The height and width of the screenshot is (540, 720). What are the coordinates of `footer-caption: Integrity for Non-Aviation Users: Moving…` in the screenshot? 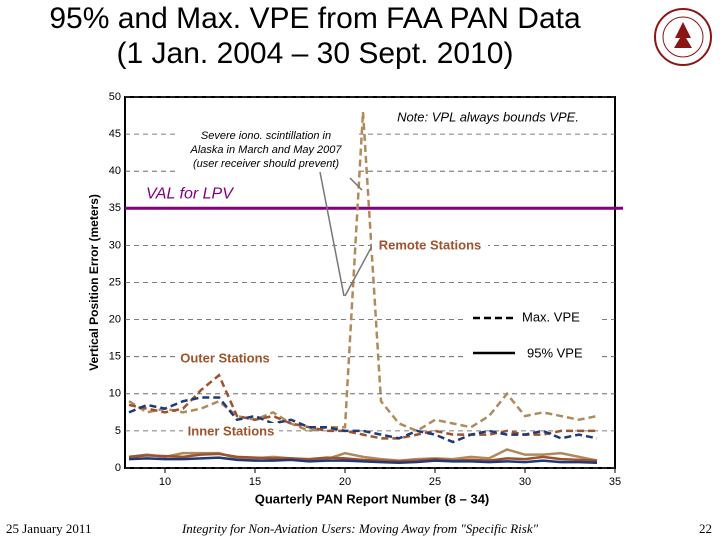 It's located at (360, 528).